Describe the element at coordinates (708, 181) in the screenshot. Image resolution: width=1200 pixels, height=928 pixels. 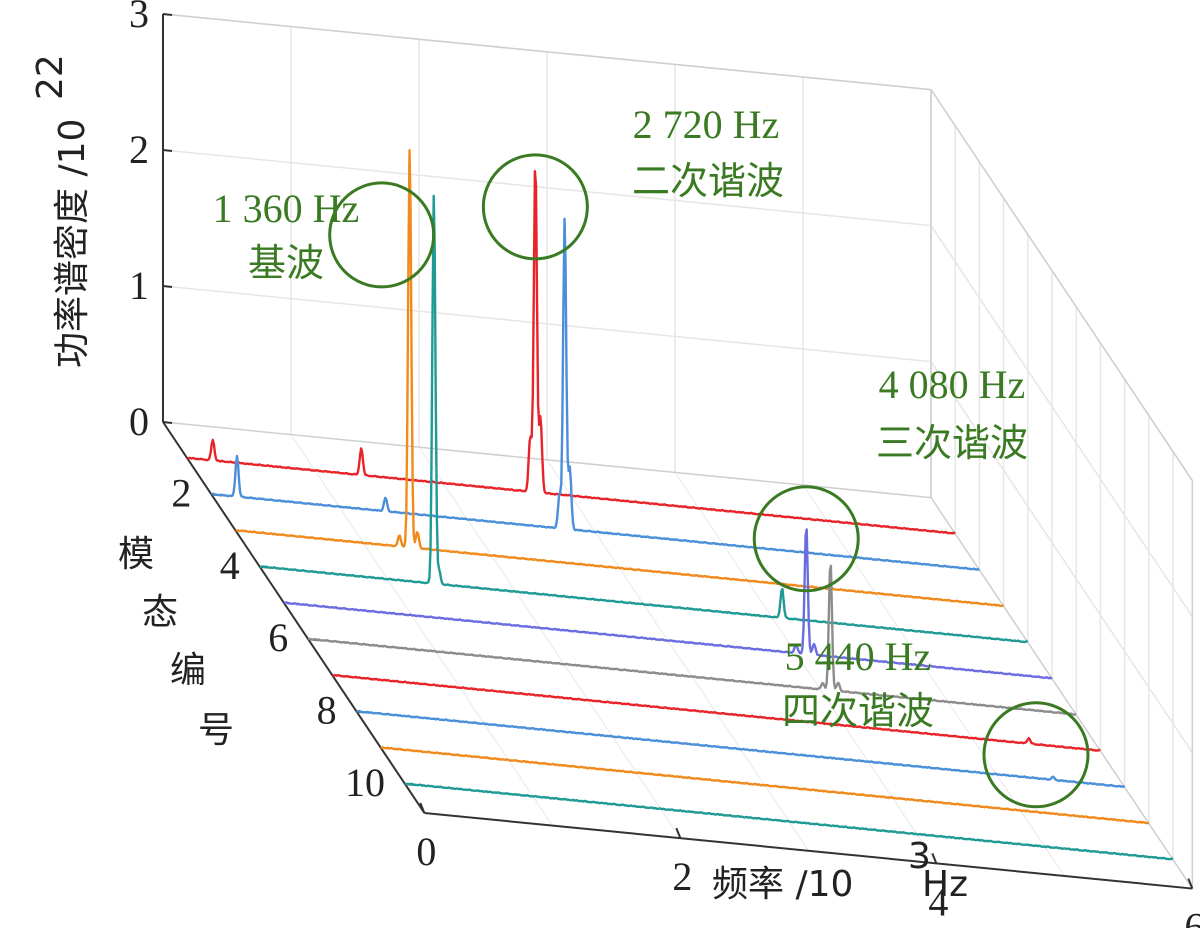
I see `harmonic-name-label: 二次谐波` at that location.